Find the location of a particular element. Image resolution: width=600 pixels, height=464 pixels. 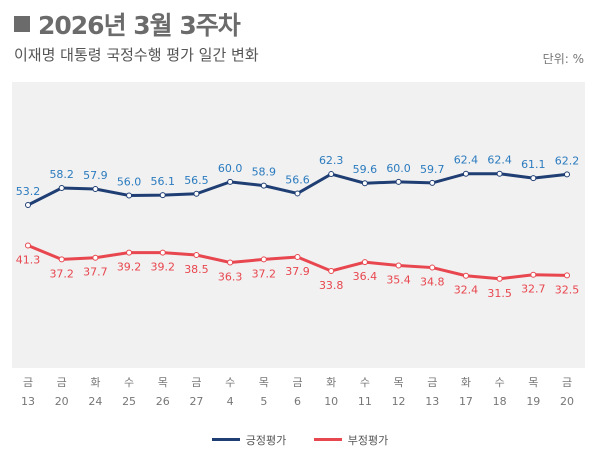

data-label: 59.6 is located at coordinates (365, 169).